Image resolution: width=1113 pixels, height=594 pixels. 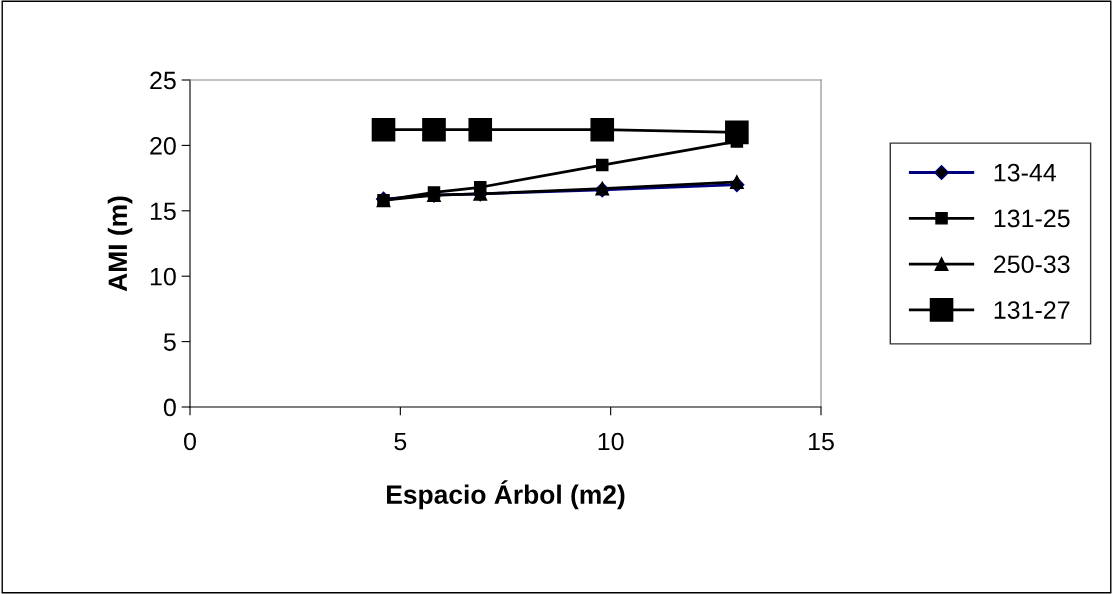 What do you see at coordinates (163, 211) in the screenshot?
I see `y-tick-label: 15` at bounding box center [163, 211].